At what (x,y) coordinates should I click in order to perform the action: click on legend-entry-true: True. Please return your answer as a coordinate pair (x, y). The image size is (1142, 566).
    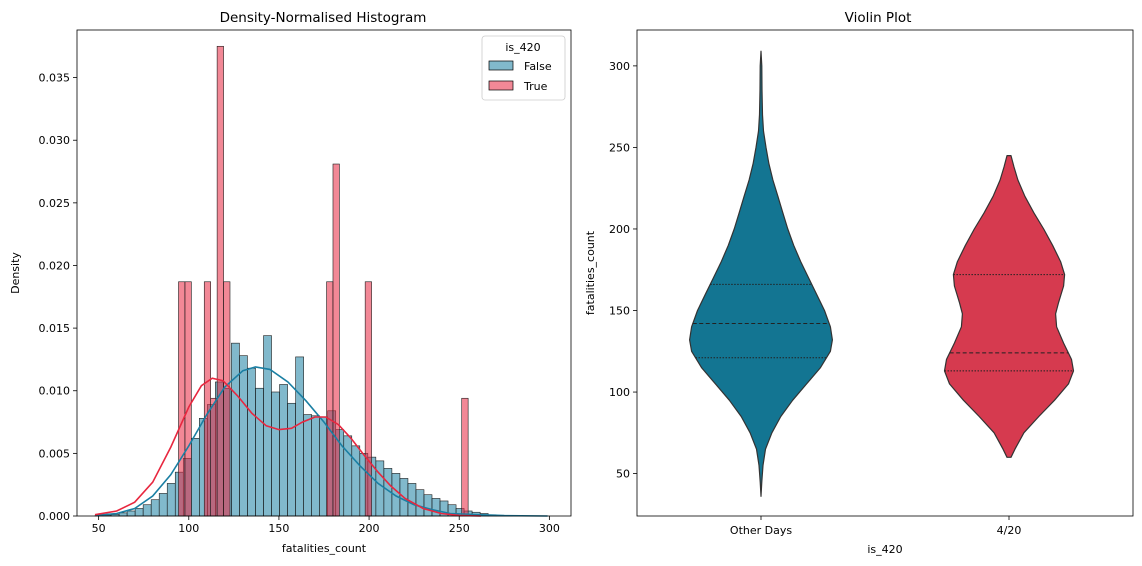
    Looking at the image, I should click on (535, 86).